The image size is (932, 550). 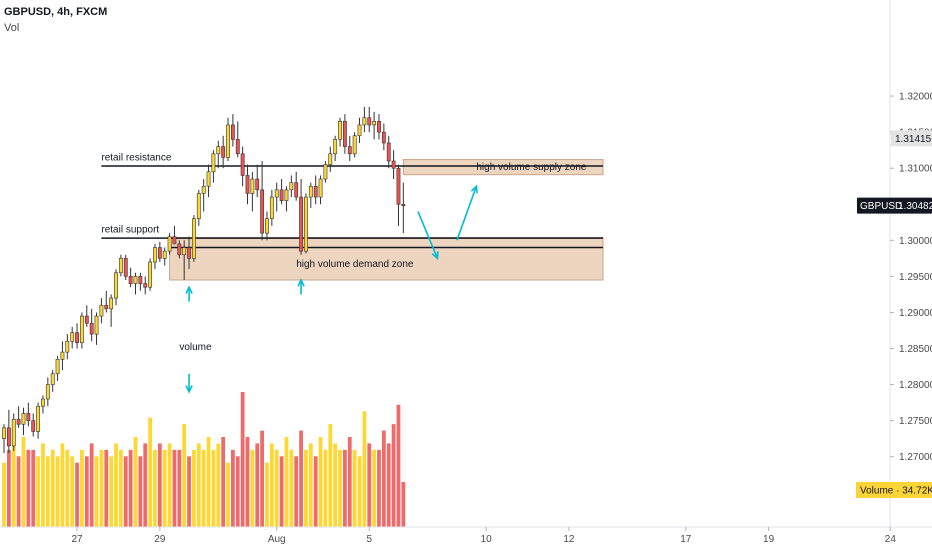 I want to click on time-tick-label: 29, so click(x=160, y=539).